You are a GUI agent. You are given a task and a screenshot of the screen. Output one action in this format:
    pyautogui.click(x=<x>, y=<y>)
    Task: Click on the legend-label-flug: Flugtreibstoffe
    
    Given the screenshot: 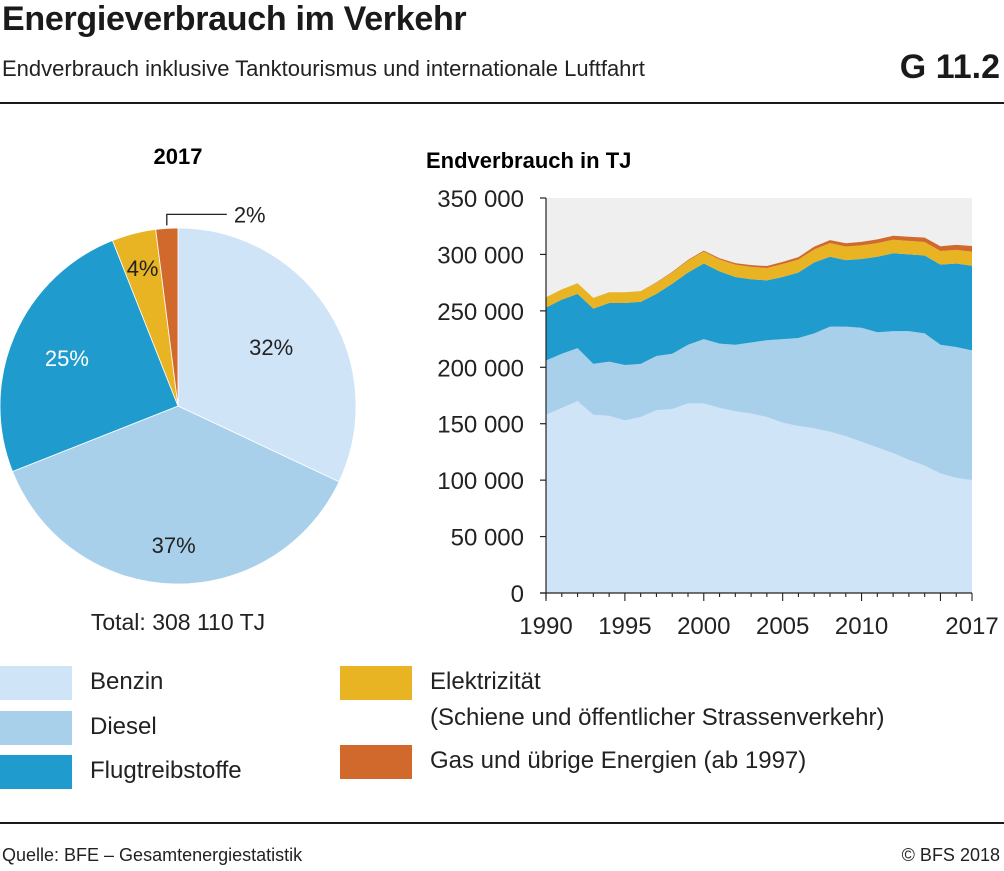 What is the action you would take?
    pyautogui.click(x=166, y=771)
    